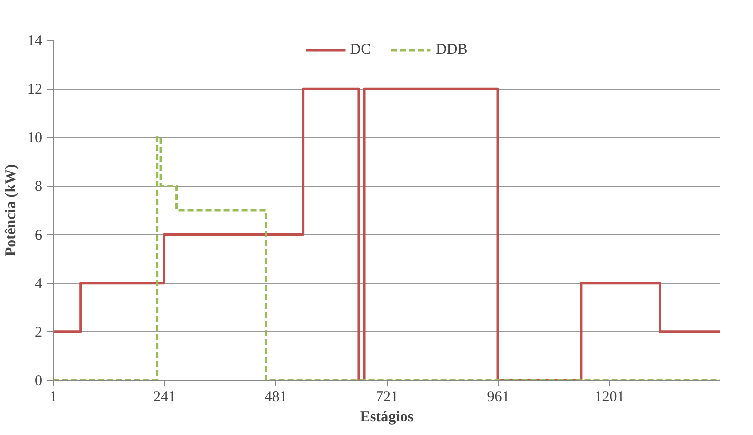  I want to click on x-tick-label: 481, so click(276, 398).